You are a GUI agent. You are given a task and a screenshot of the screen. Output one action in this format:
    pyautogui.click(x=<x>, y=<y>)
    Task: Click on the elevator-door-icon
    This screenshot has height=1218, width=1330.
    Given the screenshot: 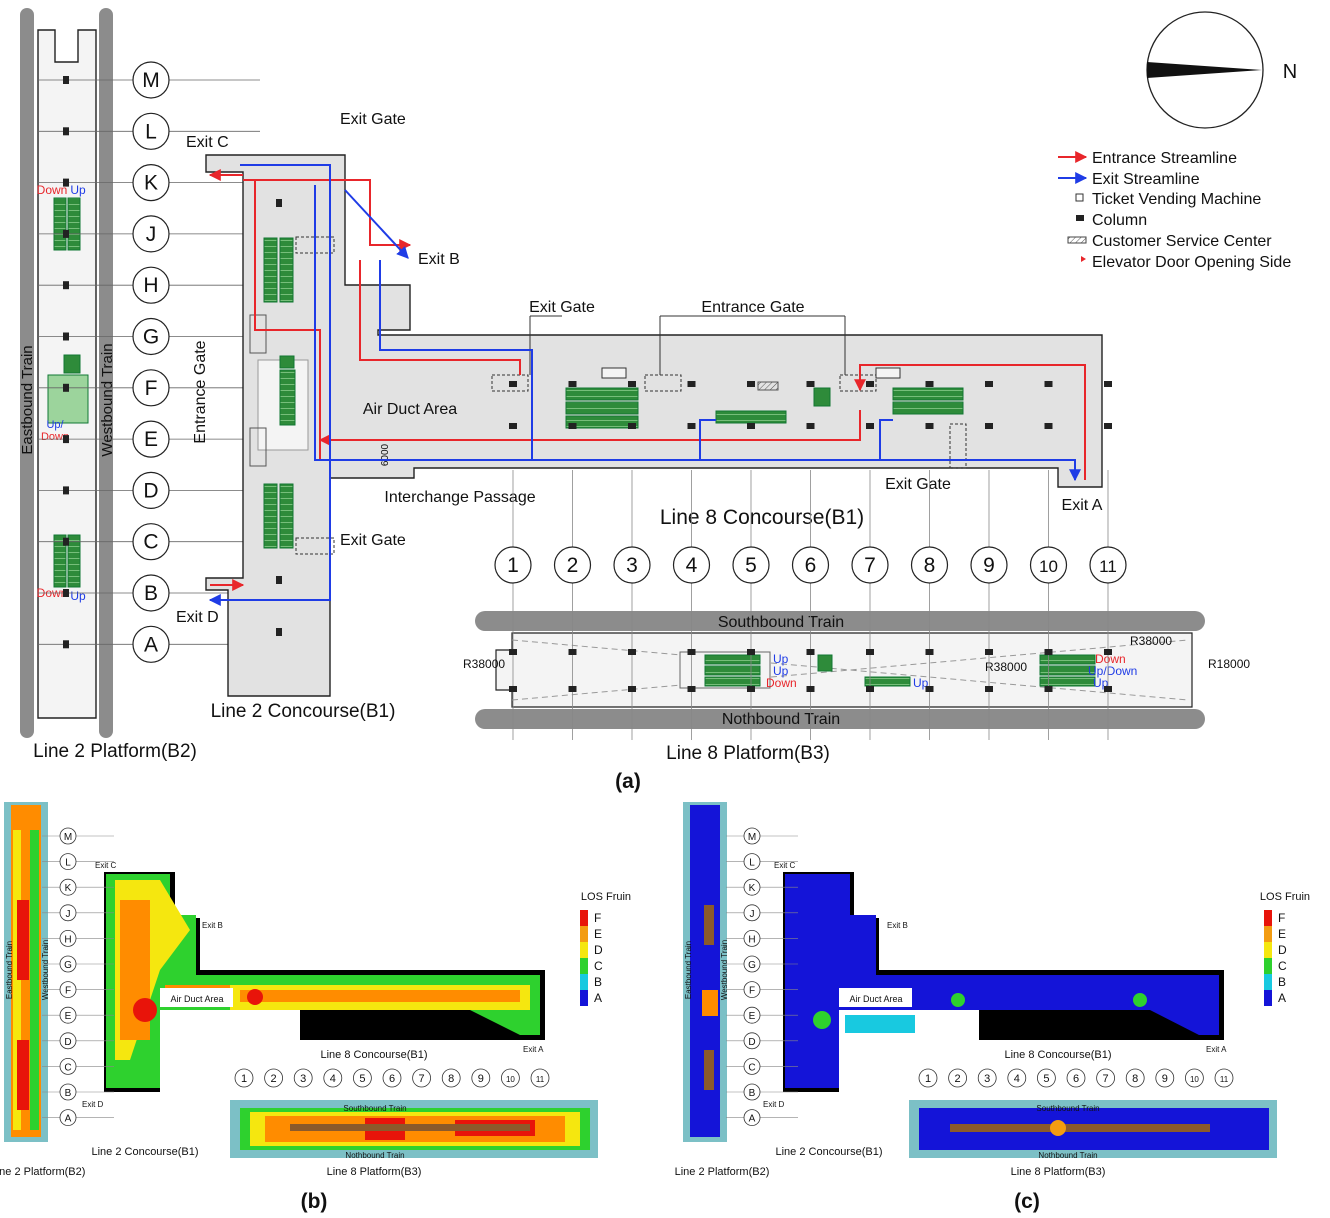 What is the action you would take?
    pyautogui.click(x=1083, y=259)
    